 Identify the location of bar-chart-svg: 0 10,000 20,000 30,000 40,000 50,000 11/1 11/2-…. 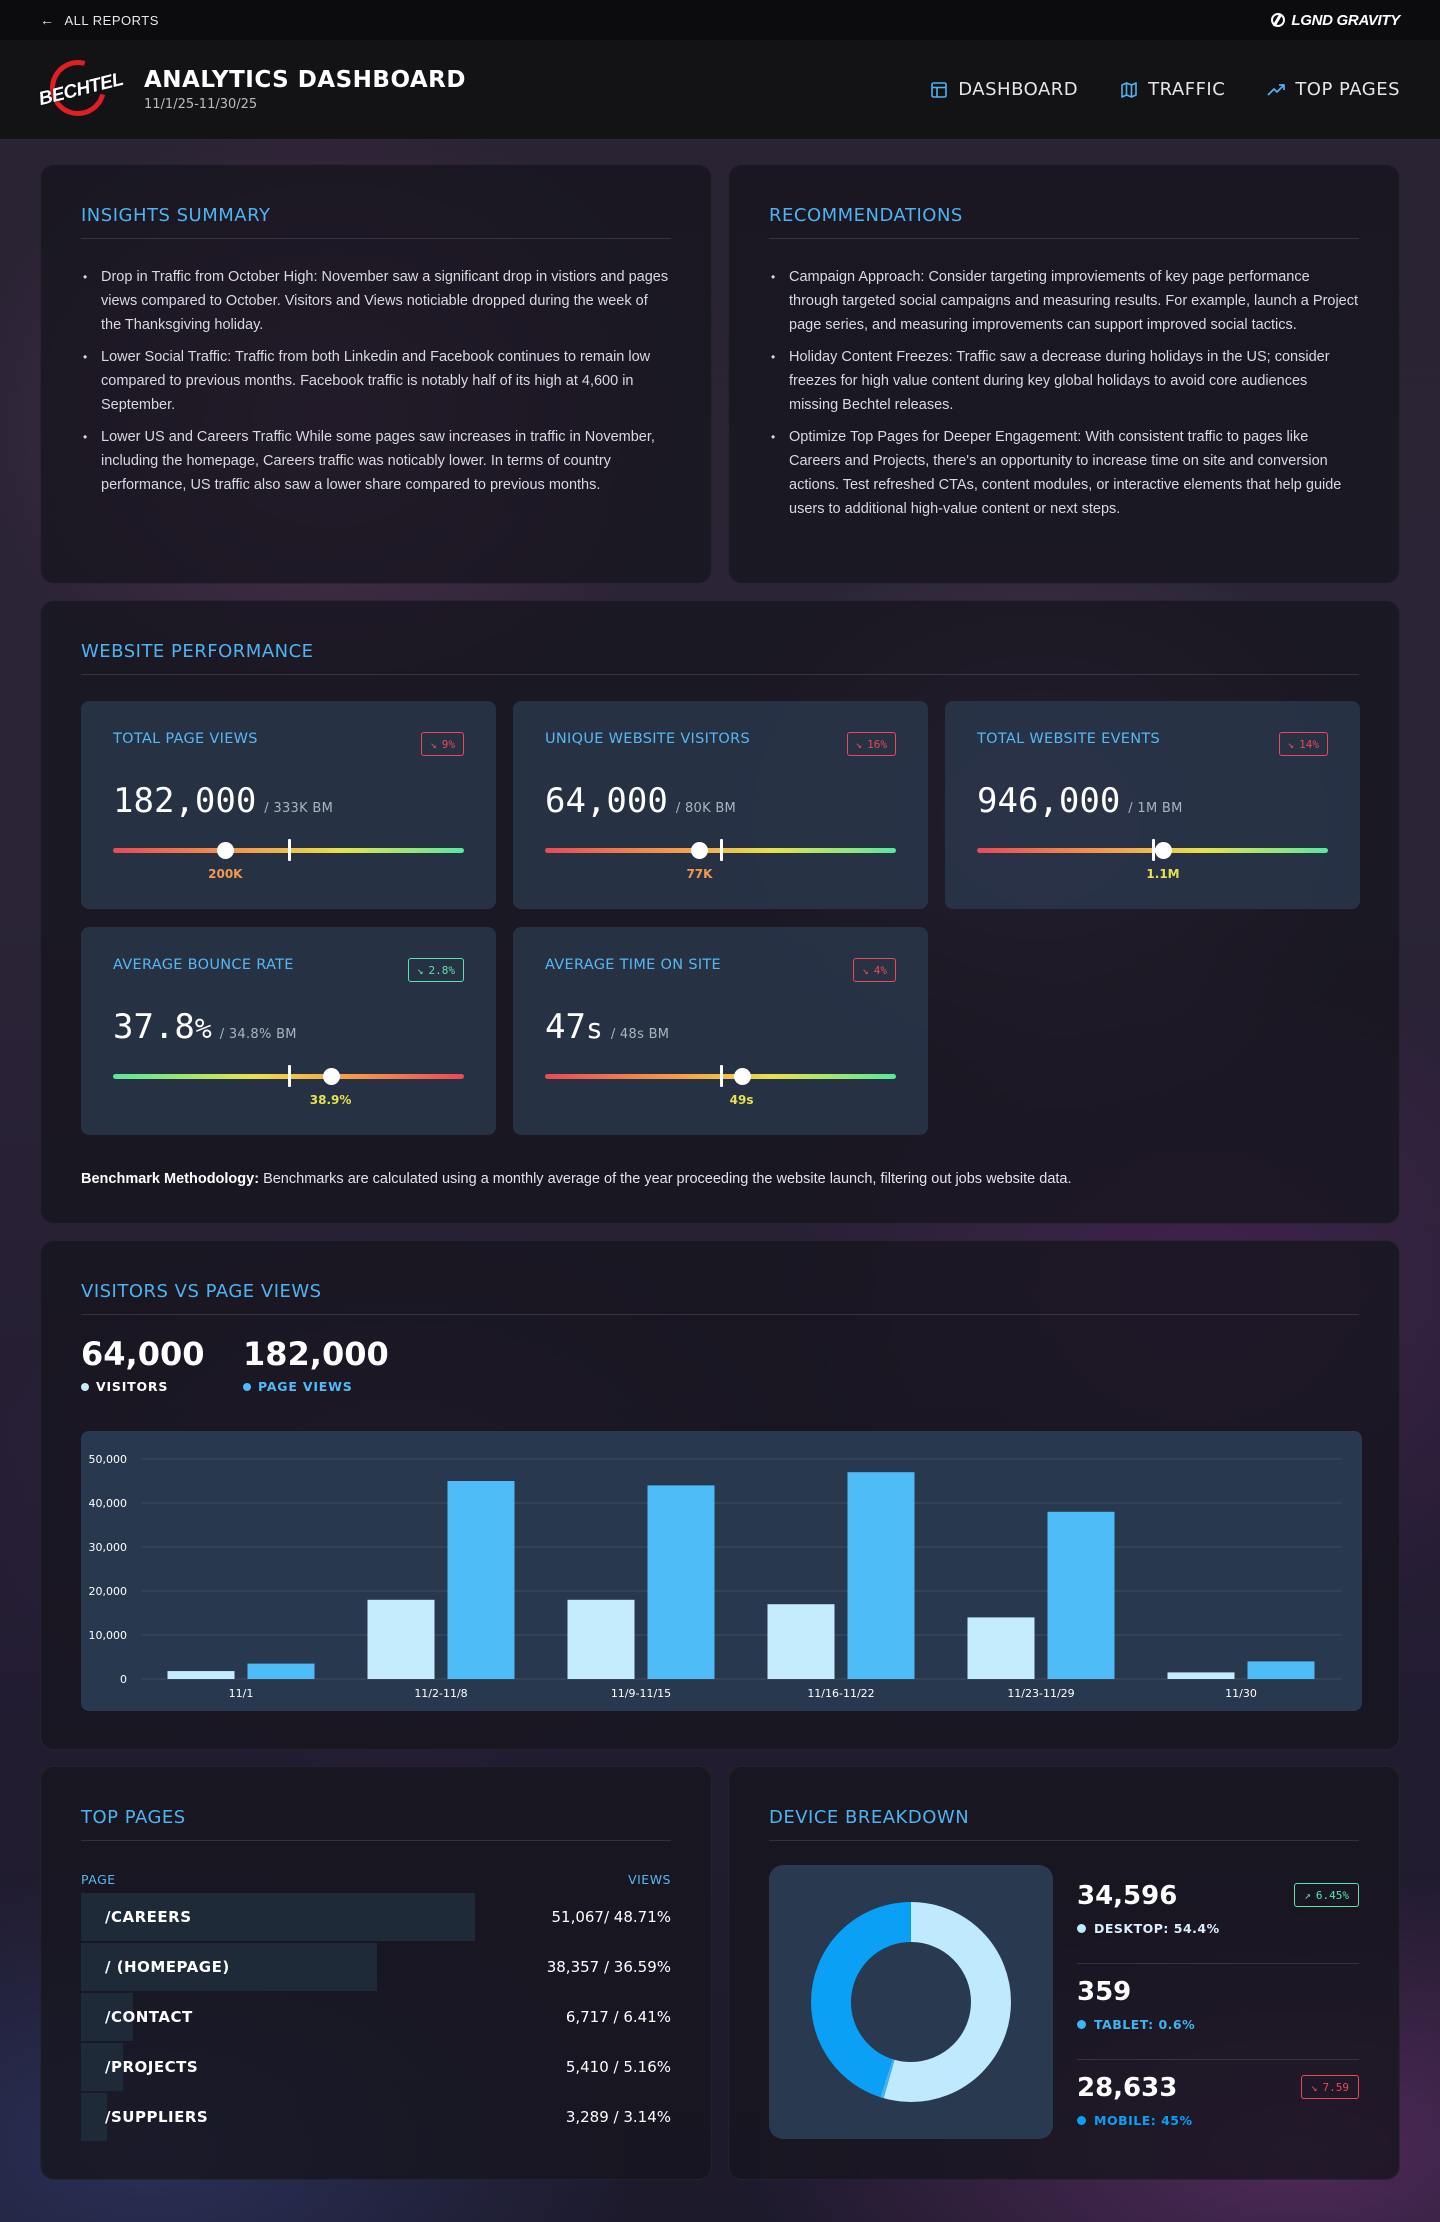
(715, 1576).